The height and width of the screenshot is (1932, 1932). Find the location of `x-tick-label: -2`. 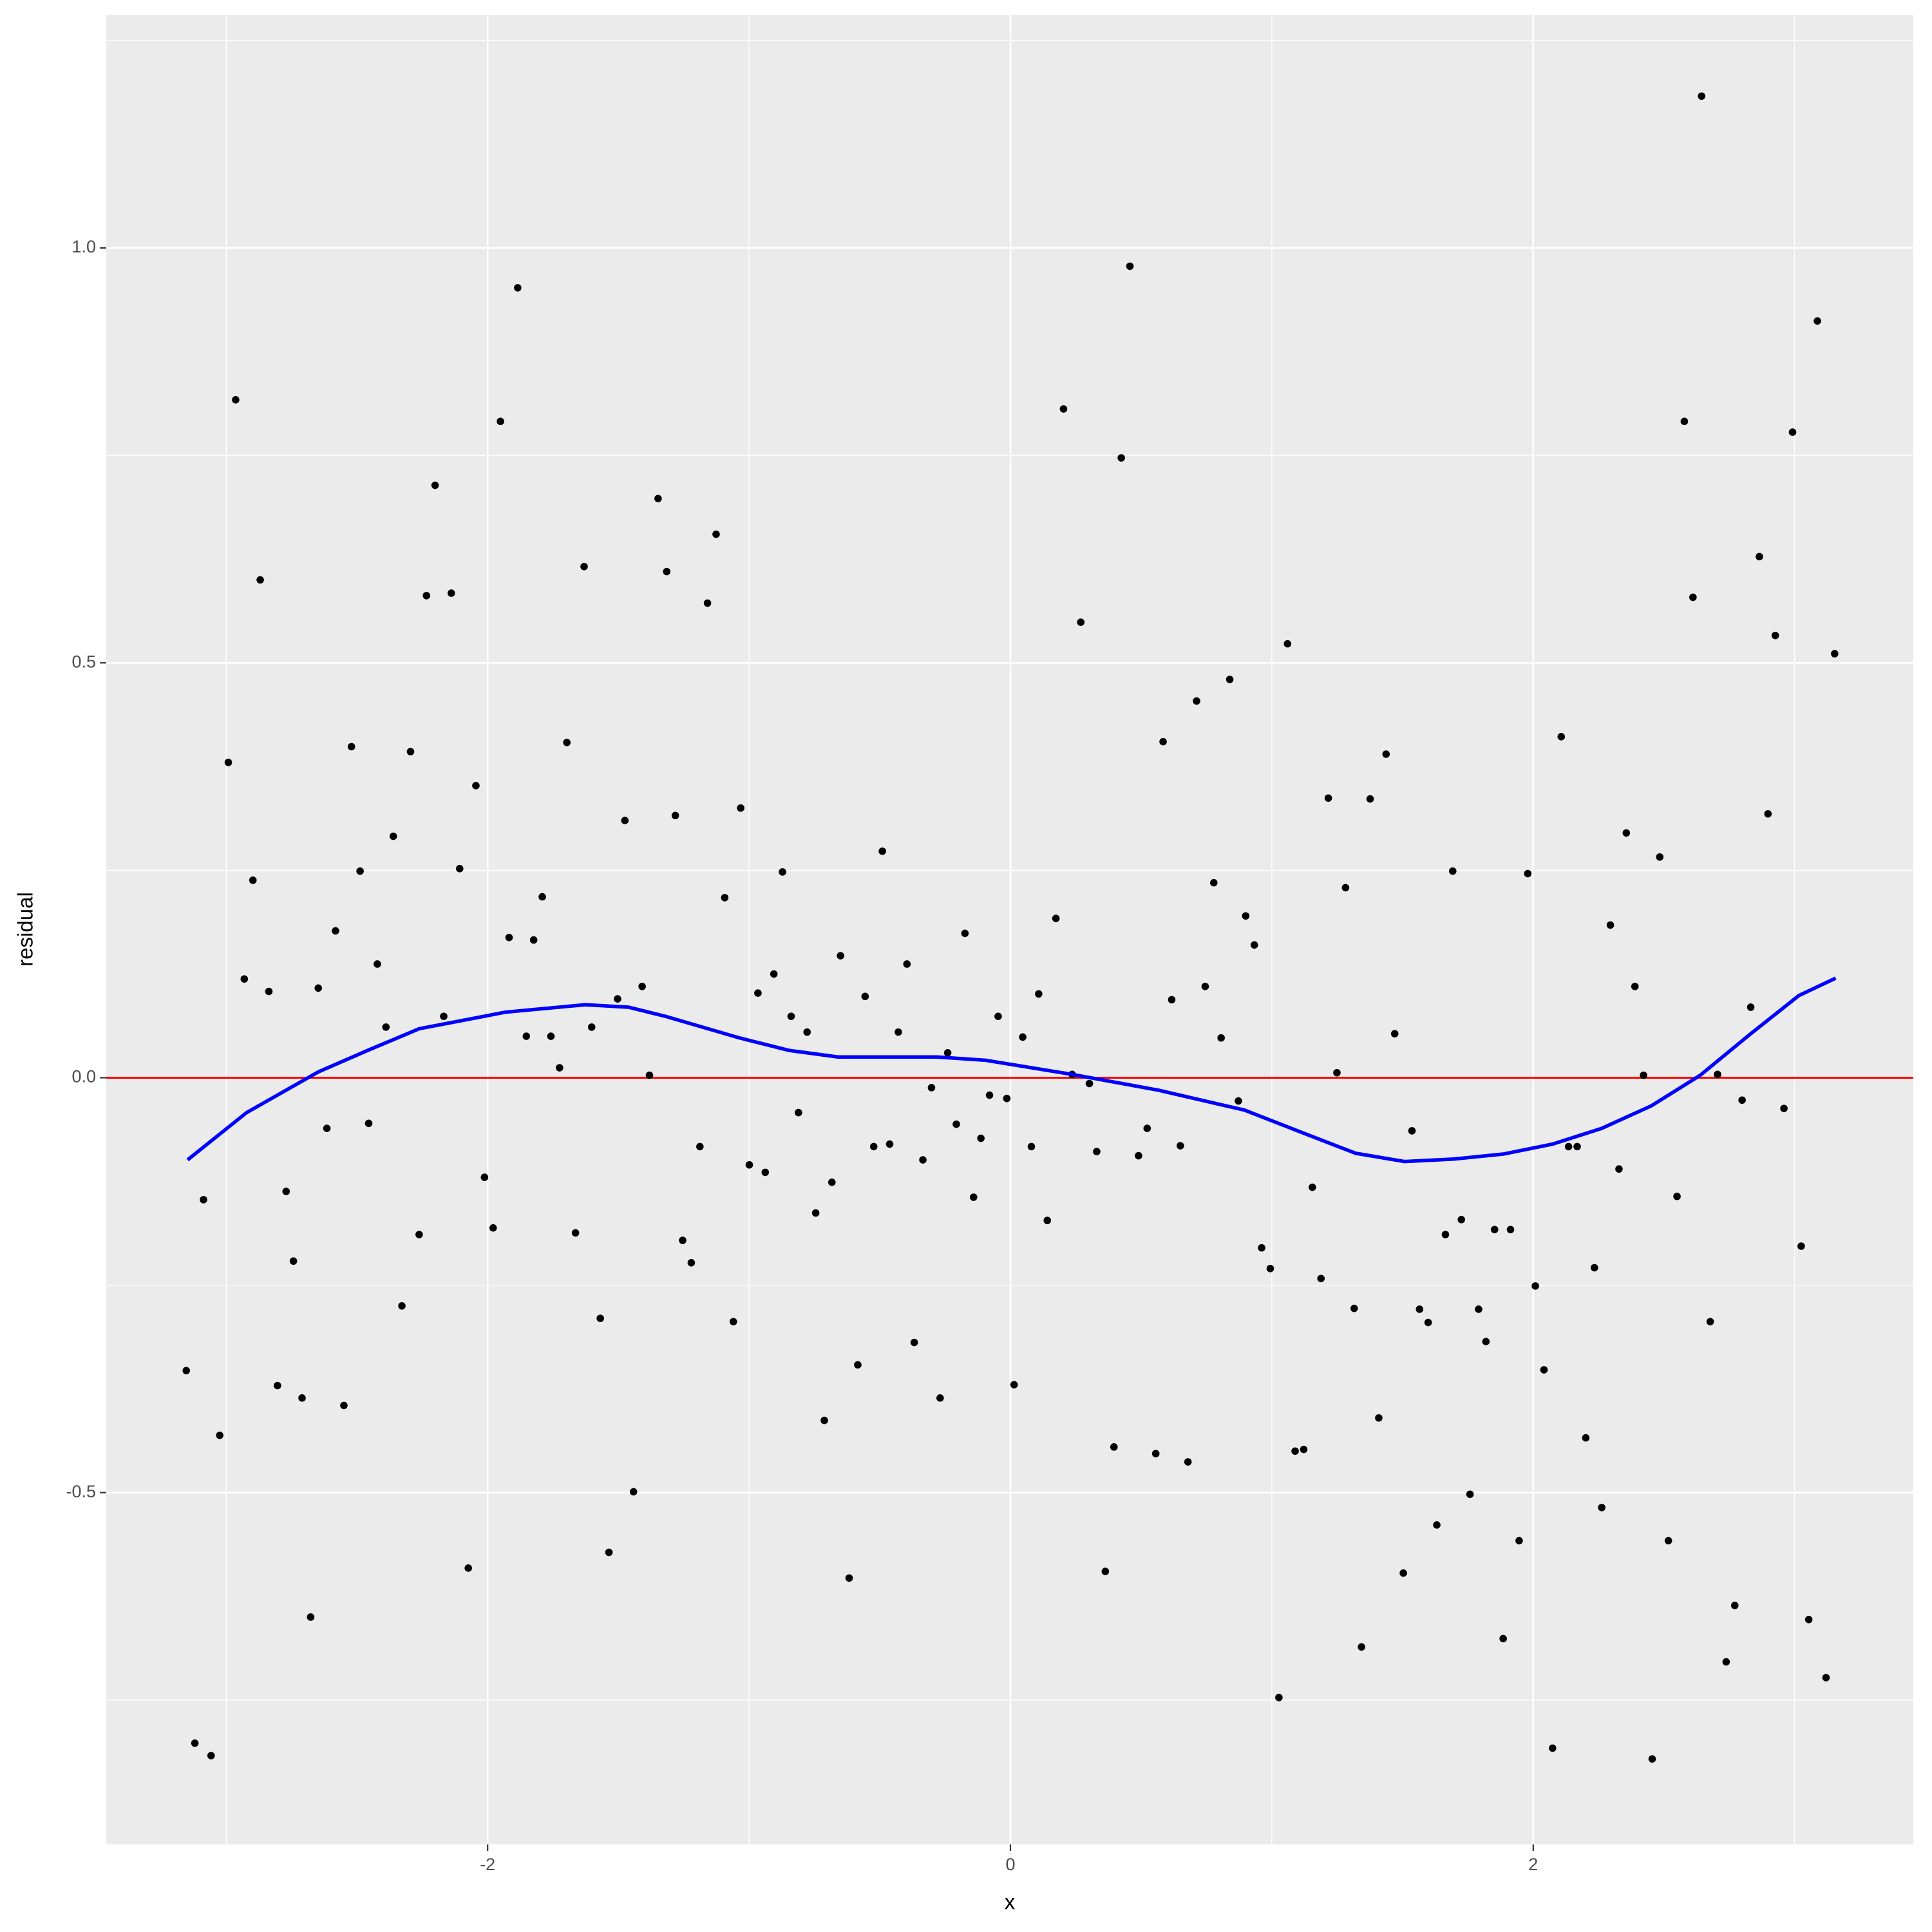

x-tick-label: -2 is located at coordinates (487, 1865).